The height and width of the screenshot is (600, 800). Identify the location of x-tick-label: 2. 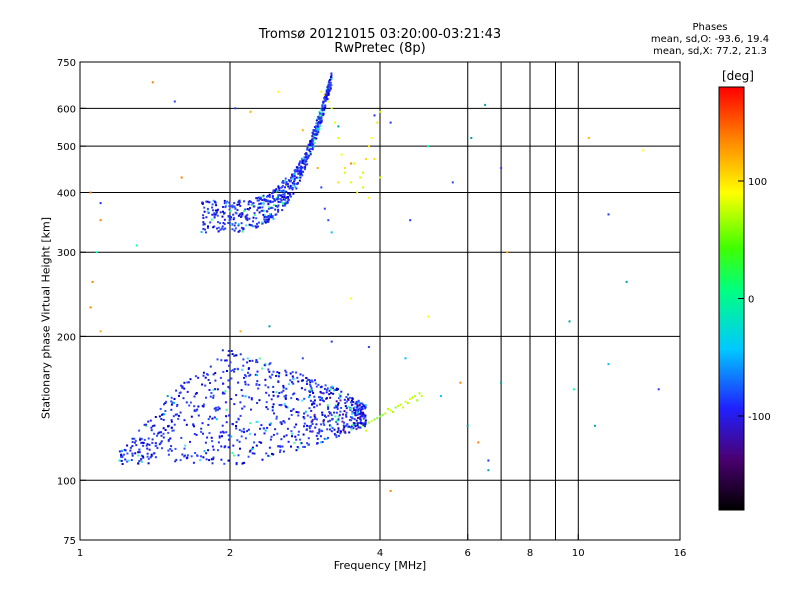
(230, 553).